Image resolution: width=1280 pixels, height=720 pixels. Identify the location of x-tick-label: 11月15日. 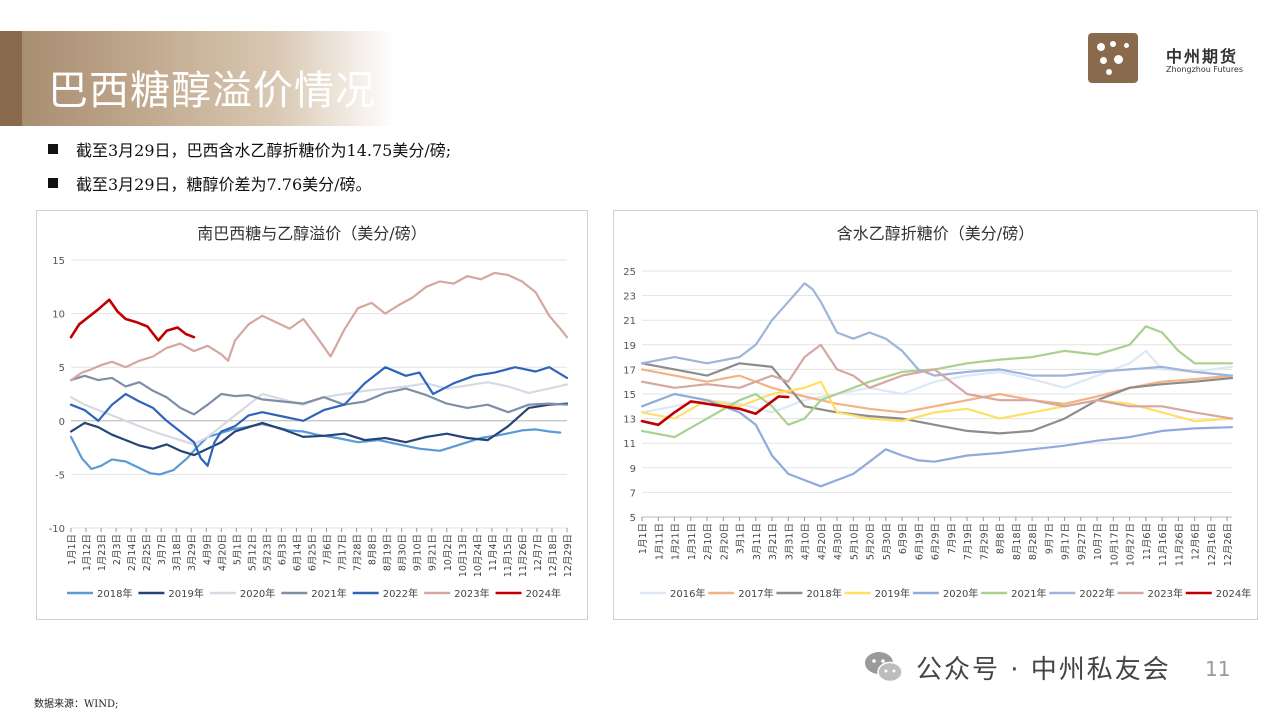
(508, 555).